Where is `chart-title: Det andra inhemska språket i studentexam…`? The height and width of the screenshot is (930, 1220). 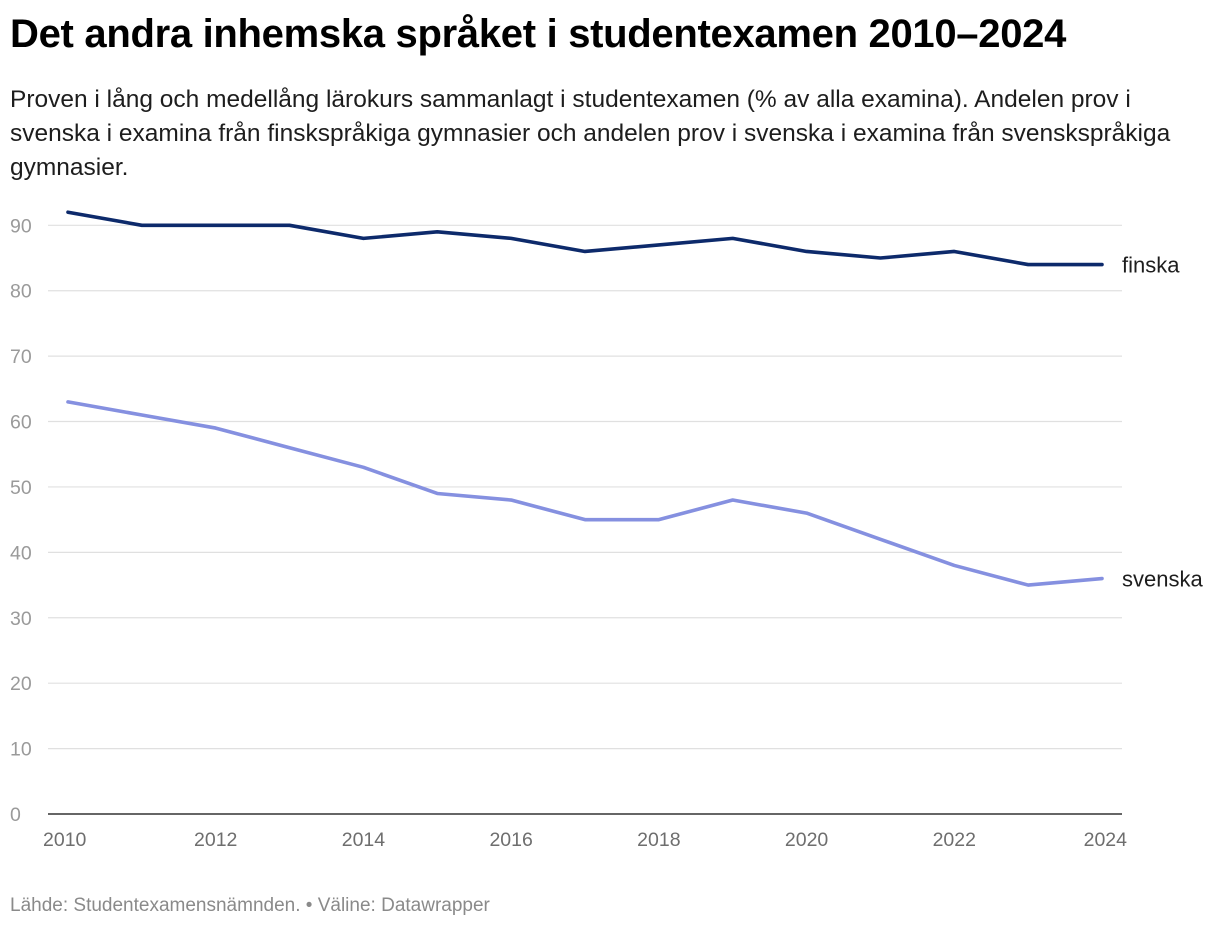
chart-title: Det andra inhemska språket i studentexam… is located at coordinates (538, 34).